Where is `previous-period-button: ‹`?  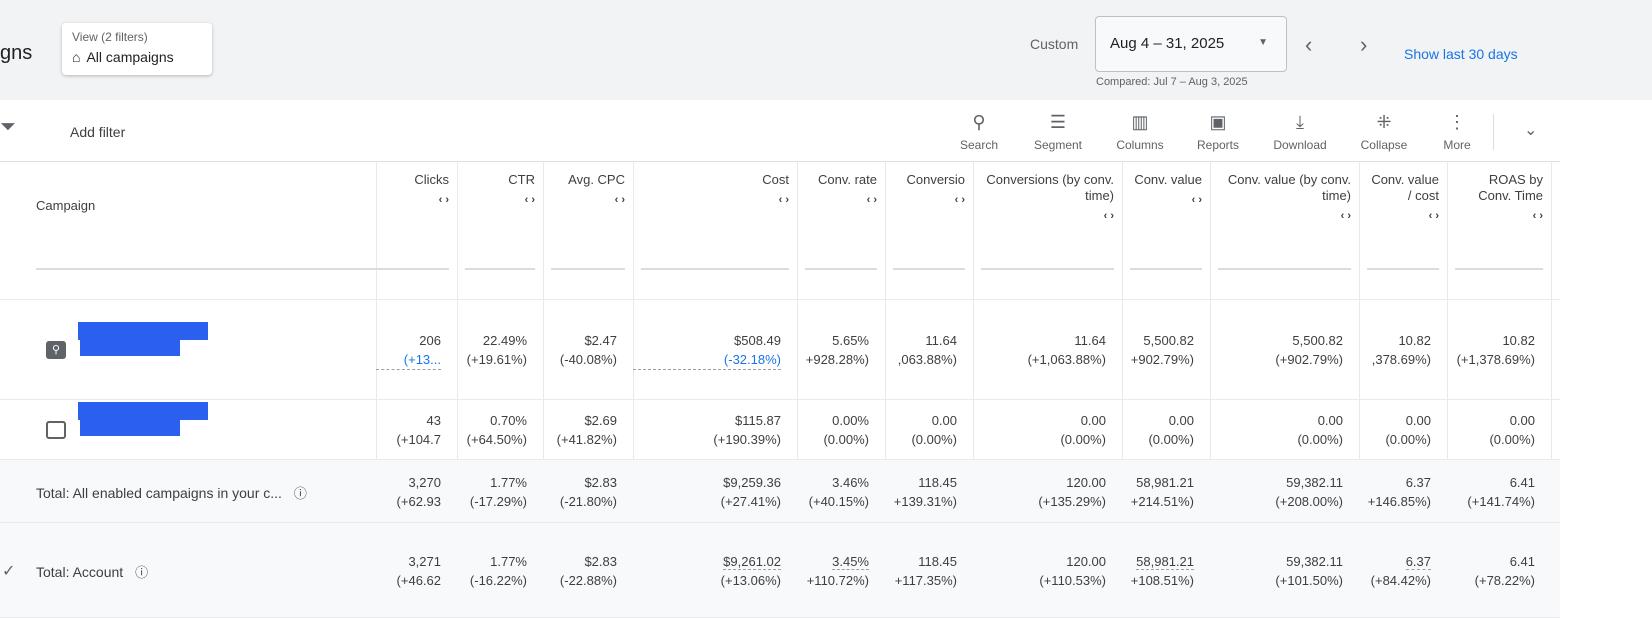
previous-period-button: ‹ is located at coordinates (1309, 44).